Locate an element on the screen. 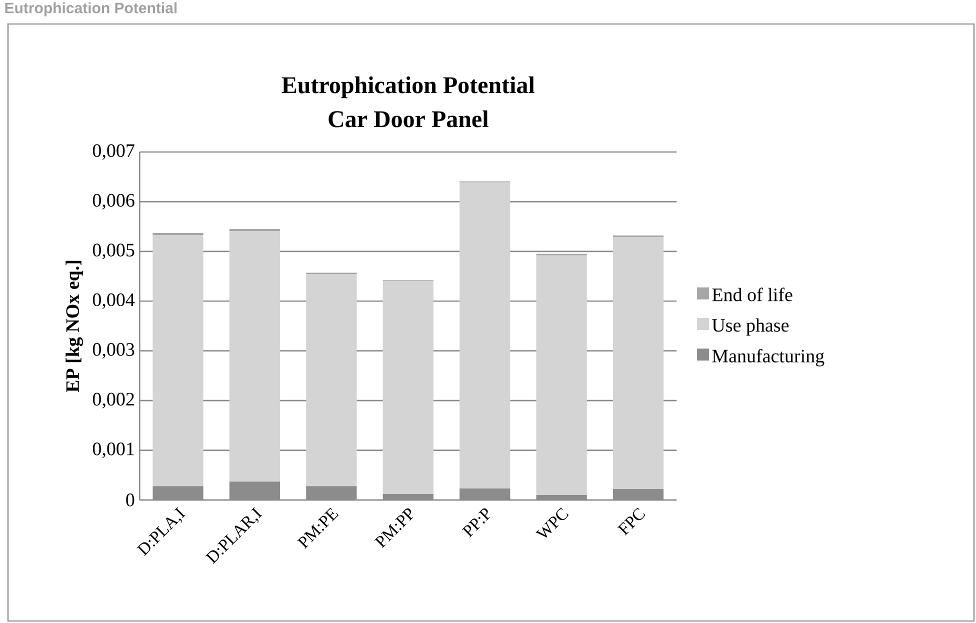 Image resolution: width=976 pixels, height=623 pixels. y-tick-label: 0,001 is located at coordinates (113, 450).